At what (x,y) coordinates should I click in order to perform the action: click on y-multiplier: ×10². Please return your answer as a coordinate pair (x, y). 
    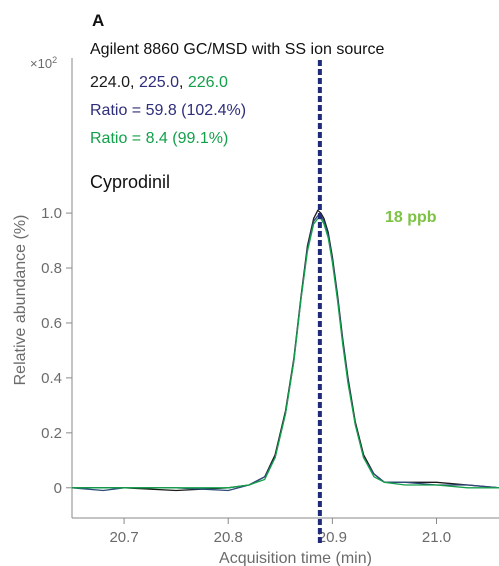
    Looking at the image, I should click on (43, 63).